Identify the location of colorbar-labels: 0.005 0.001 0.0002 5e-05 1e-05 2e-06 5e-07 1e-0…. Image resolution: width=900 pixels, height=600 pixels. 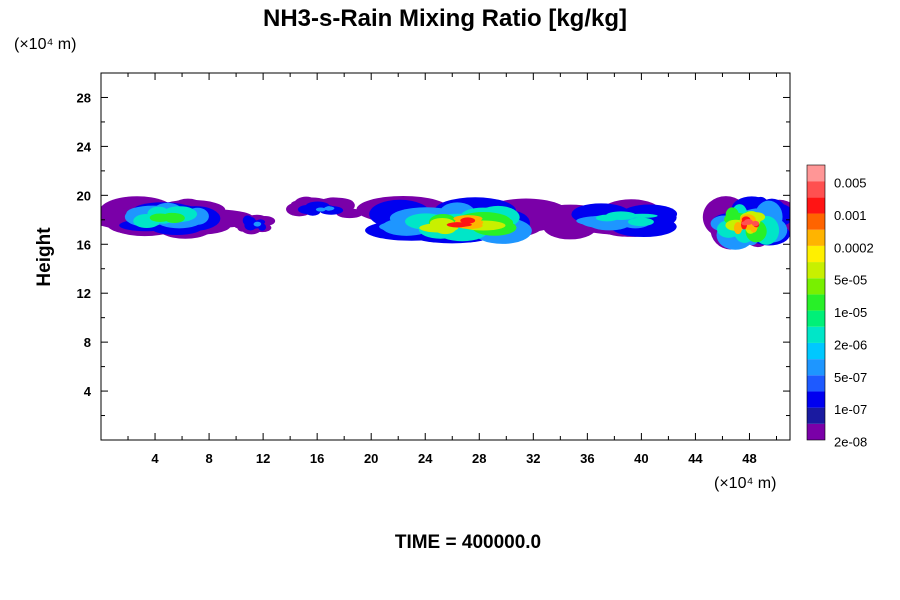
(854, 313).